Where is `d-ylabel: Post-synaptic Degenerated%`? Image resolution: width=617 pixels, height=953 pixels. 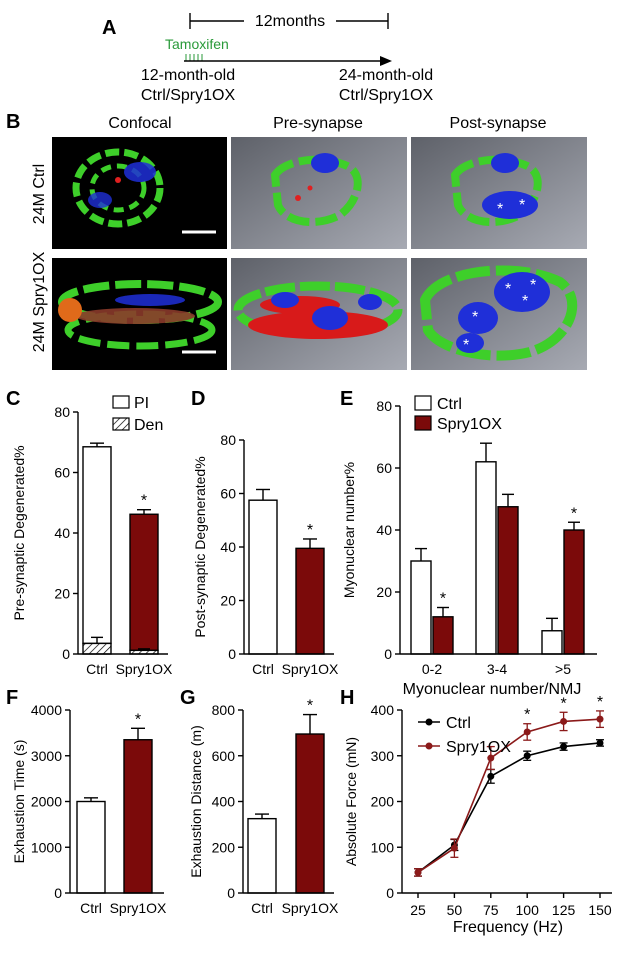 d-ylabel: Post-synaptic Degenerated% is located at coordinates (200, 546).